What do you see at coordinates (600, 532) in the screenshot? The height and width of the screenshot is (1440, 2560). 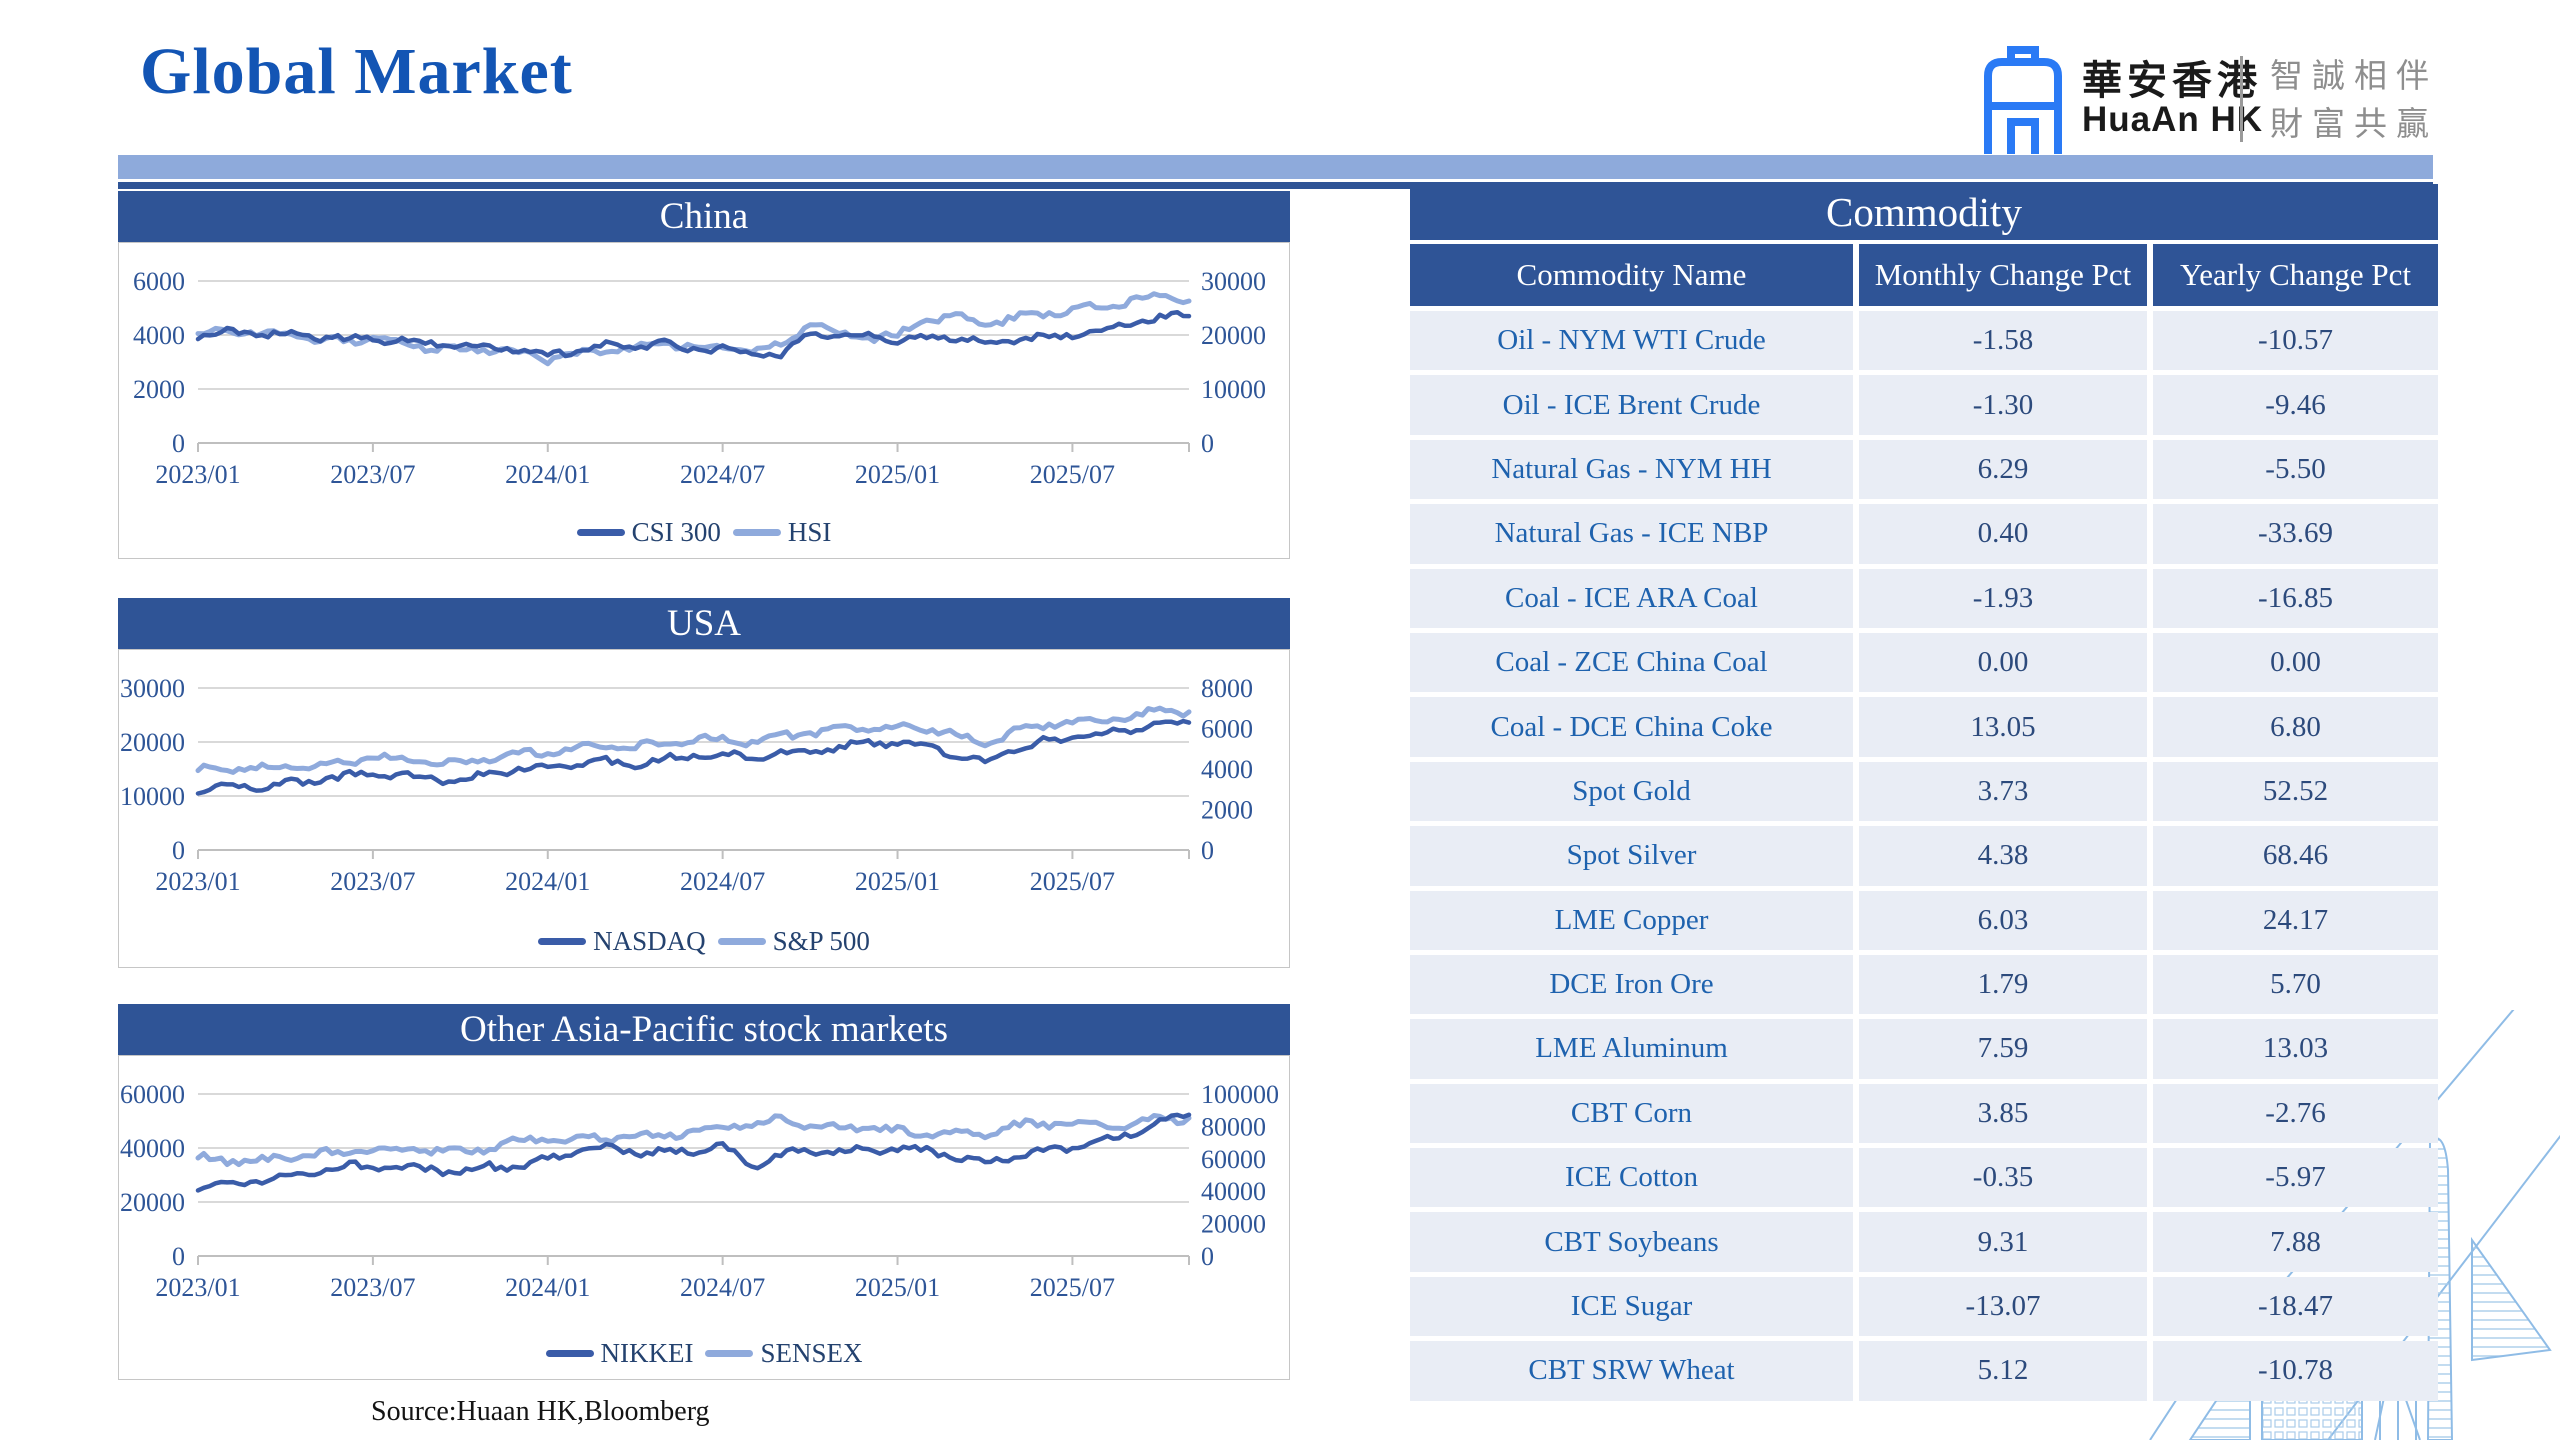 I see `legend-swatch` at bounding box center [600, 532].